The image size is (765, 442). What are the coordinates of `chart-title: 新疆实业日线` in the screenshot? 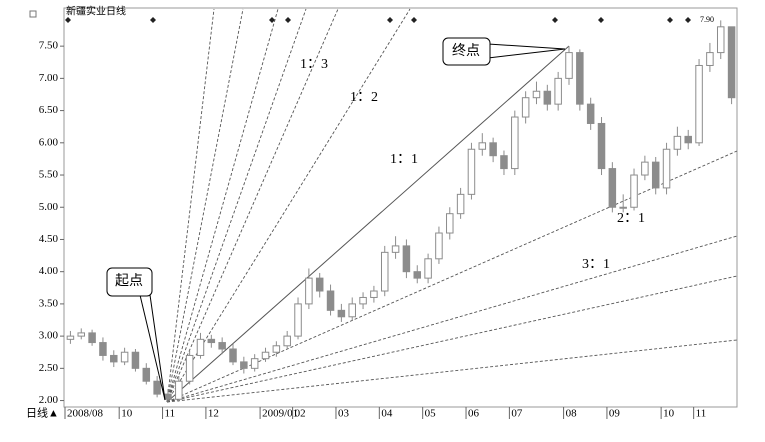 It's located at (96, 10).